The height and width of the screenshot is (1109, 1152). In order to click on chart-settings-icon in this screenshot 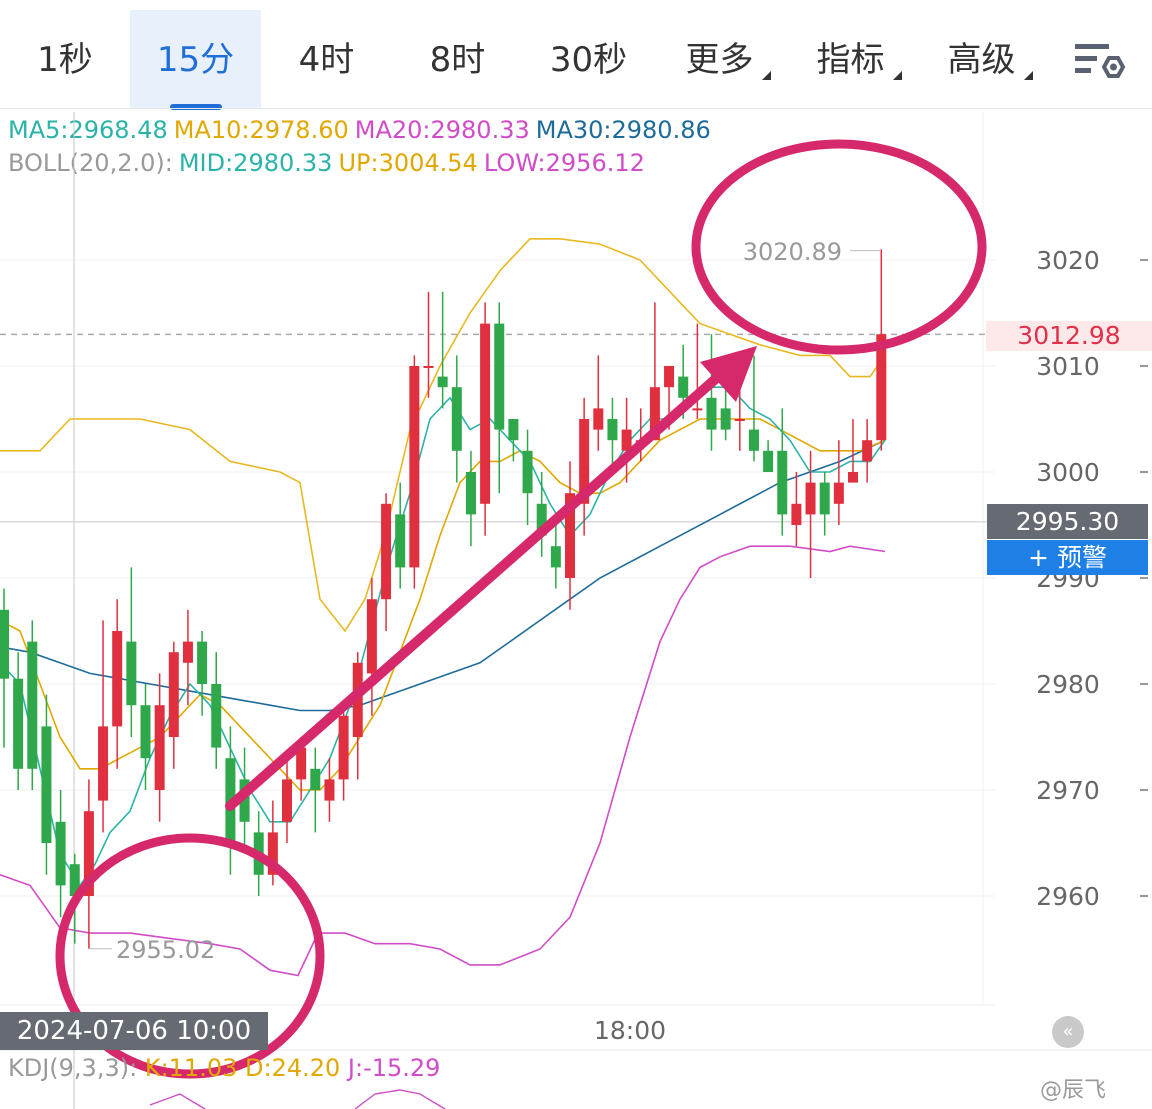, I will do `click(1099, 62)`.